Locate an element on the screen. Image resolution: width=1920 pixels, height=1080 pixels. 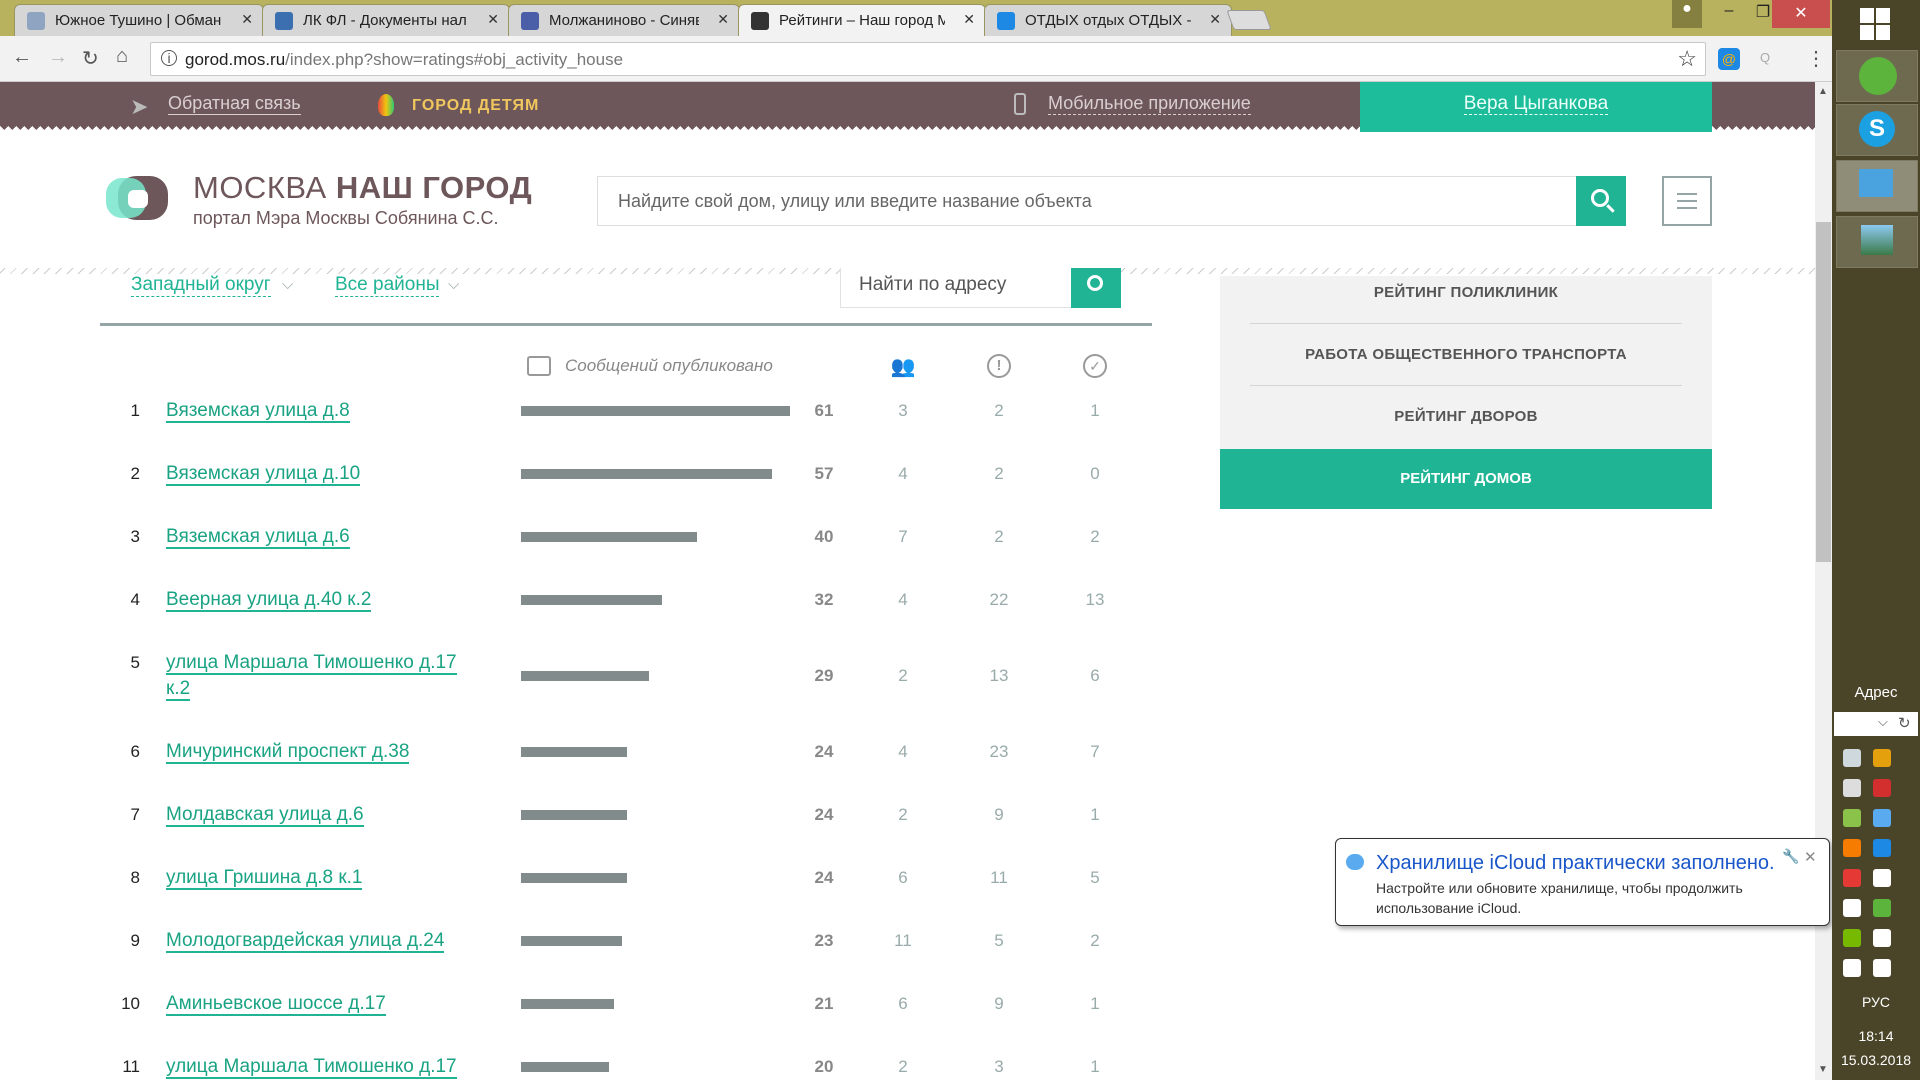
house-link: Аминьевское шоссе д.17 is located at coordinates (316, 1004).